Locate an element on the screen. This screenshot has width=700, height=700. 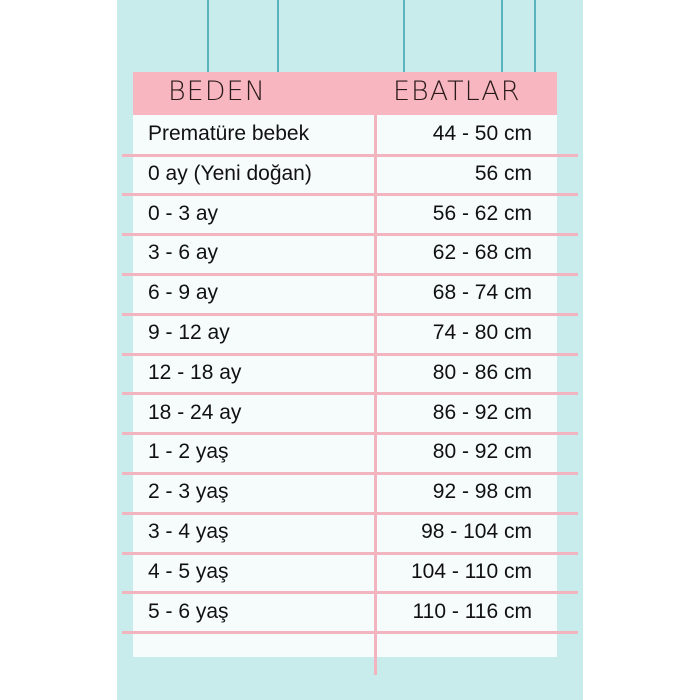
table-row: 0 - 3 ay 56 - 62 cm is located at coordinates (345, 215).